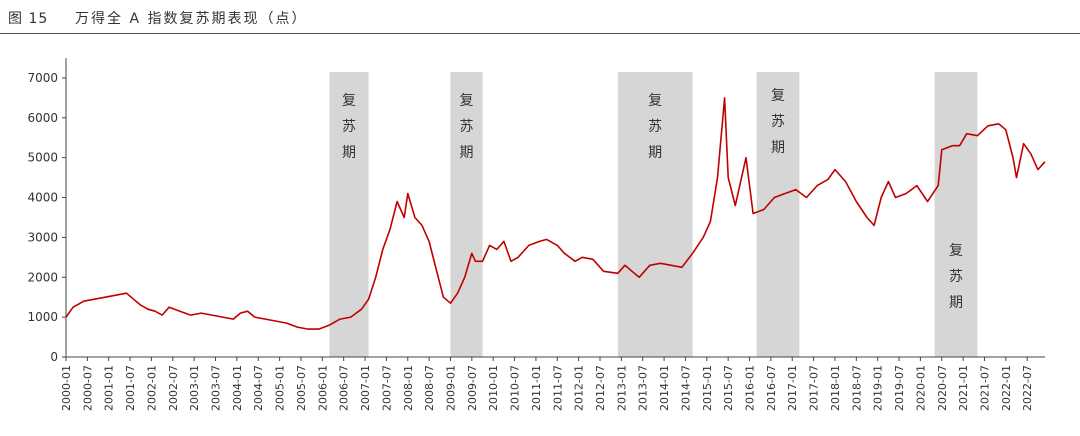  I want to click on x-tick-label: 2006-07, so click(344, 388).